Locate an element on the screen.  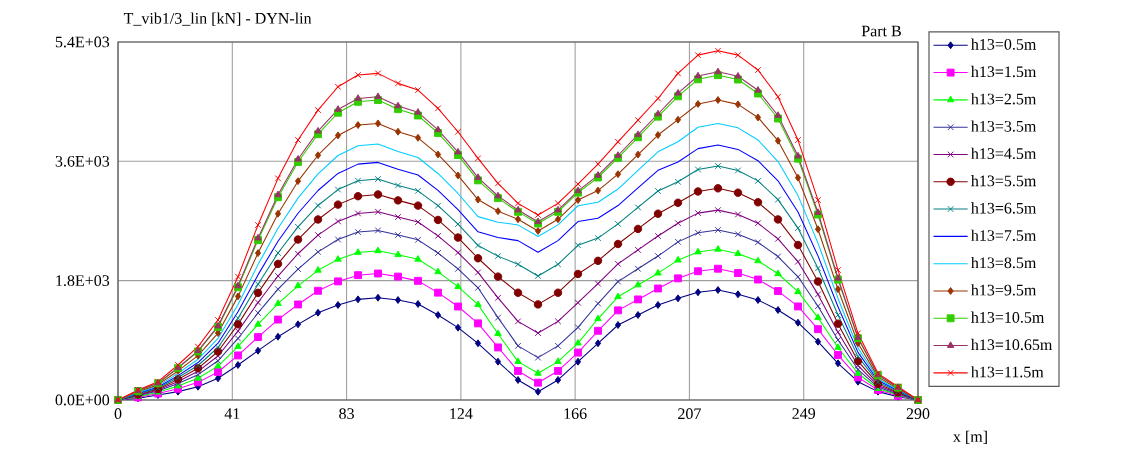
legend-label: h13=2.5m is located at coordinates (1004, 99).